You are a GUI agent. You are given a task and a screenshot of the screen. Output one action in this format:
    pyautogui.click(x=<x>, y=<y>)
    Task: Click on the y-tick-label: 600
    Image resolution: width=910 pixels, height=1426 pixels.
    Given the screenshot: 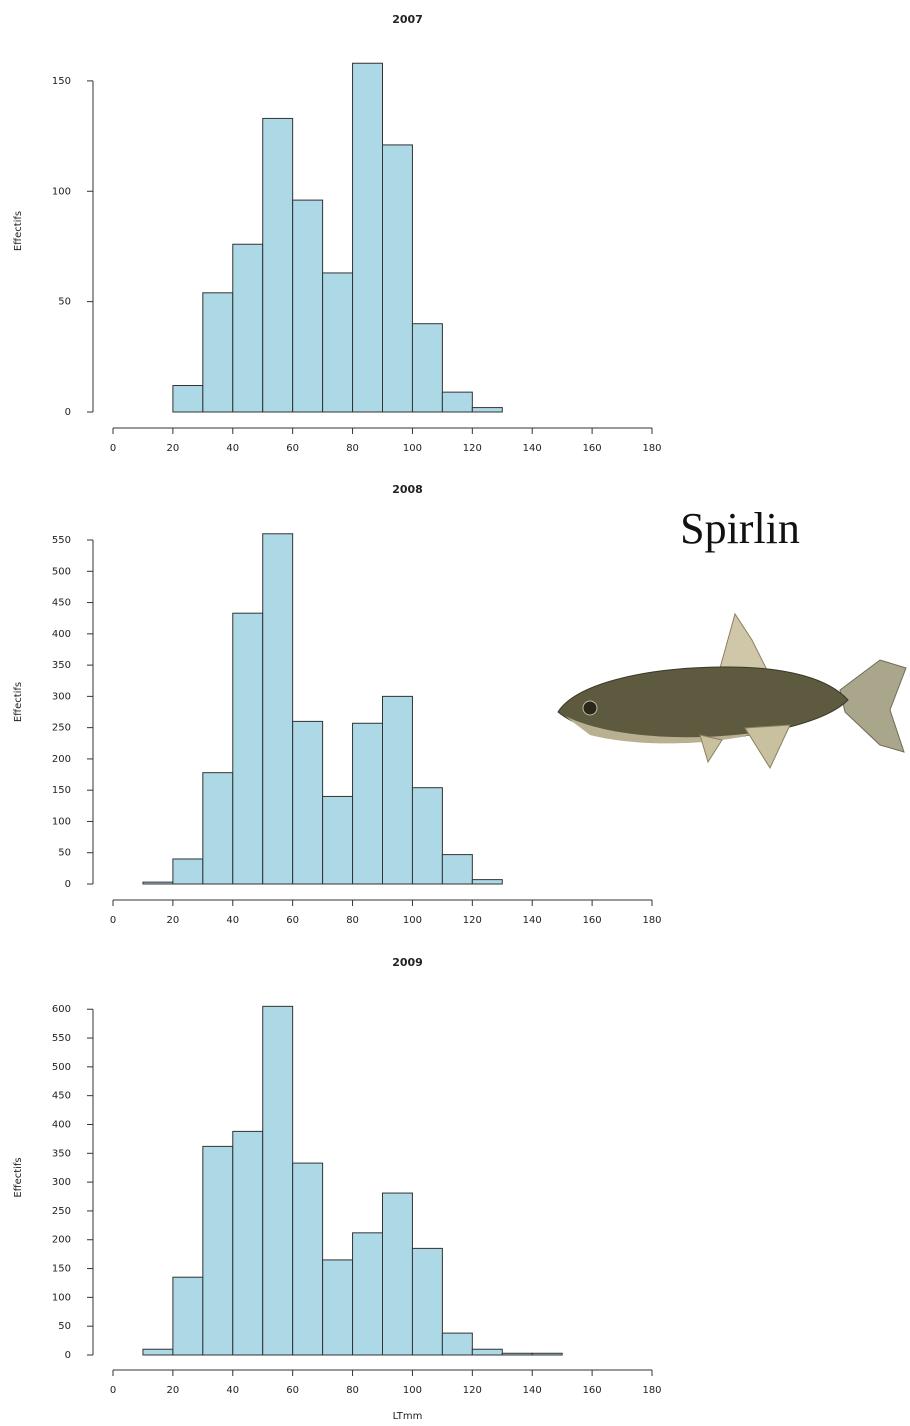 What is the action you would take?
    pyautogui.click(x=61, y=1009)
    